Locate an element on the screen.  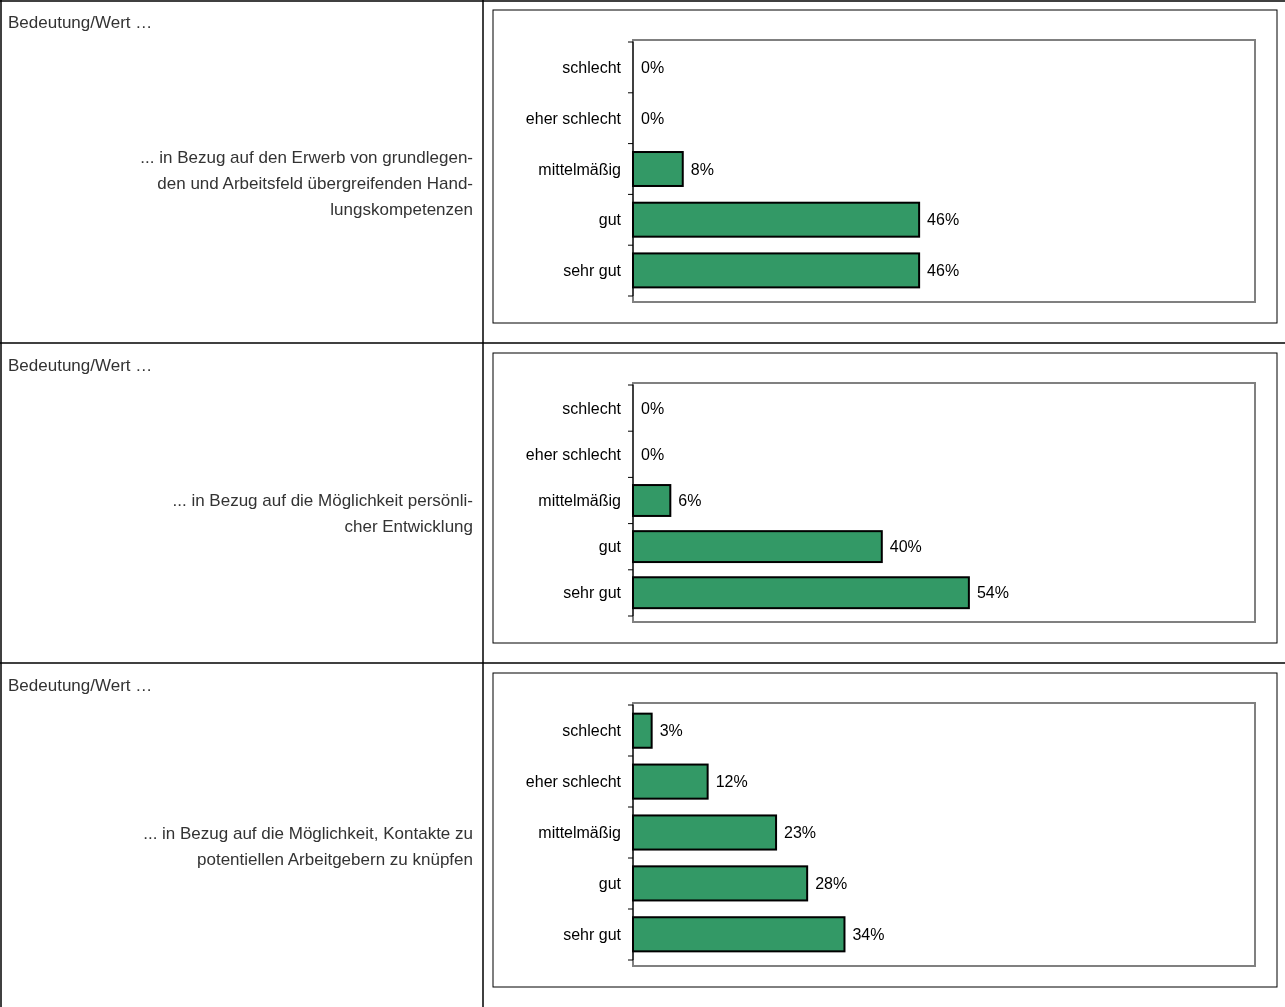
data-label: 3% is located at coordinates (671, 731).